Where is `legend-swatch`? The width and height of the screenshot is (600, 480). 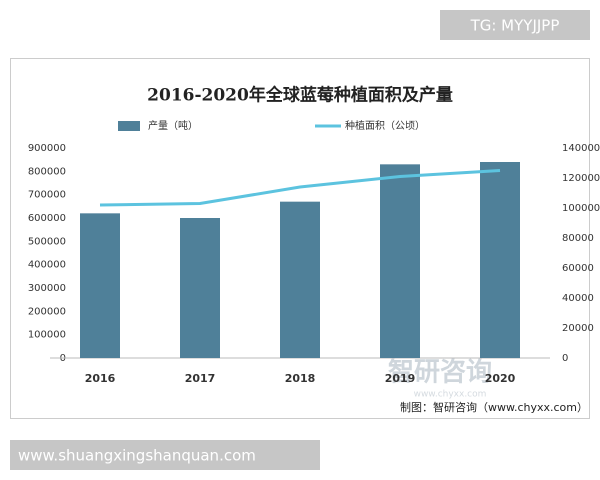
legend-swatch is located at coordinates (129, 126).